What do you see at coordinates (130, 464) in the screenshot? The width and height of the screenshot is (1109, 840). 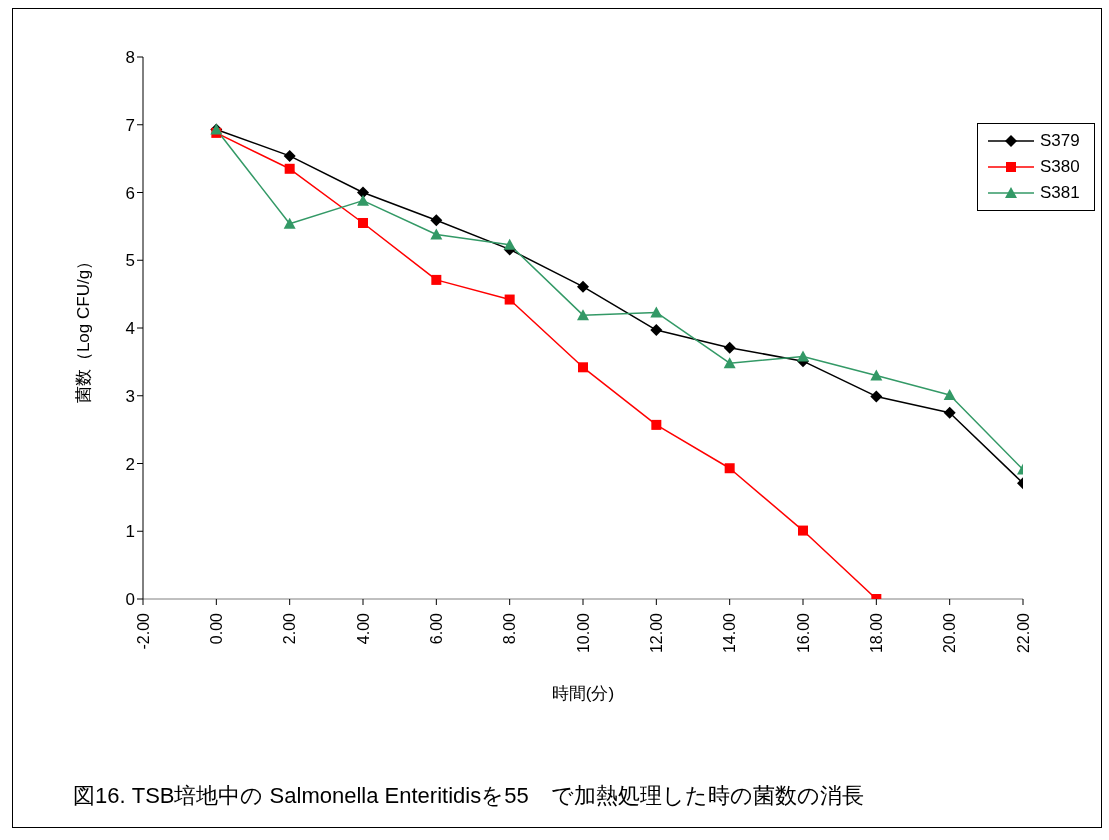 I see `y-tick-label: 2` at bounding box center [130, 464].